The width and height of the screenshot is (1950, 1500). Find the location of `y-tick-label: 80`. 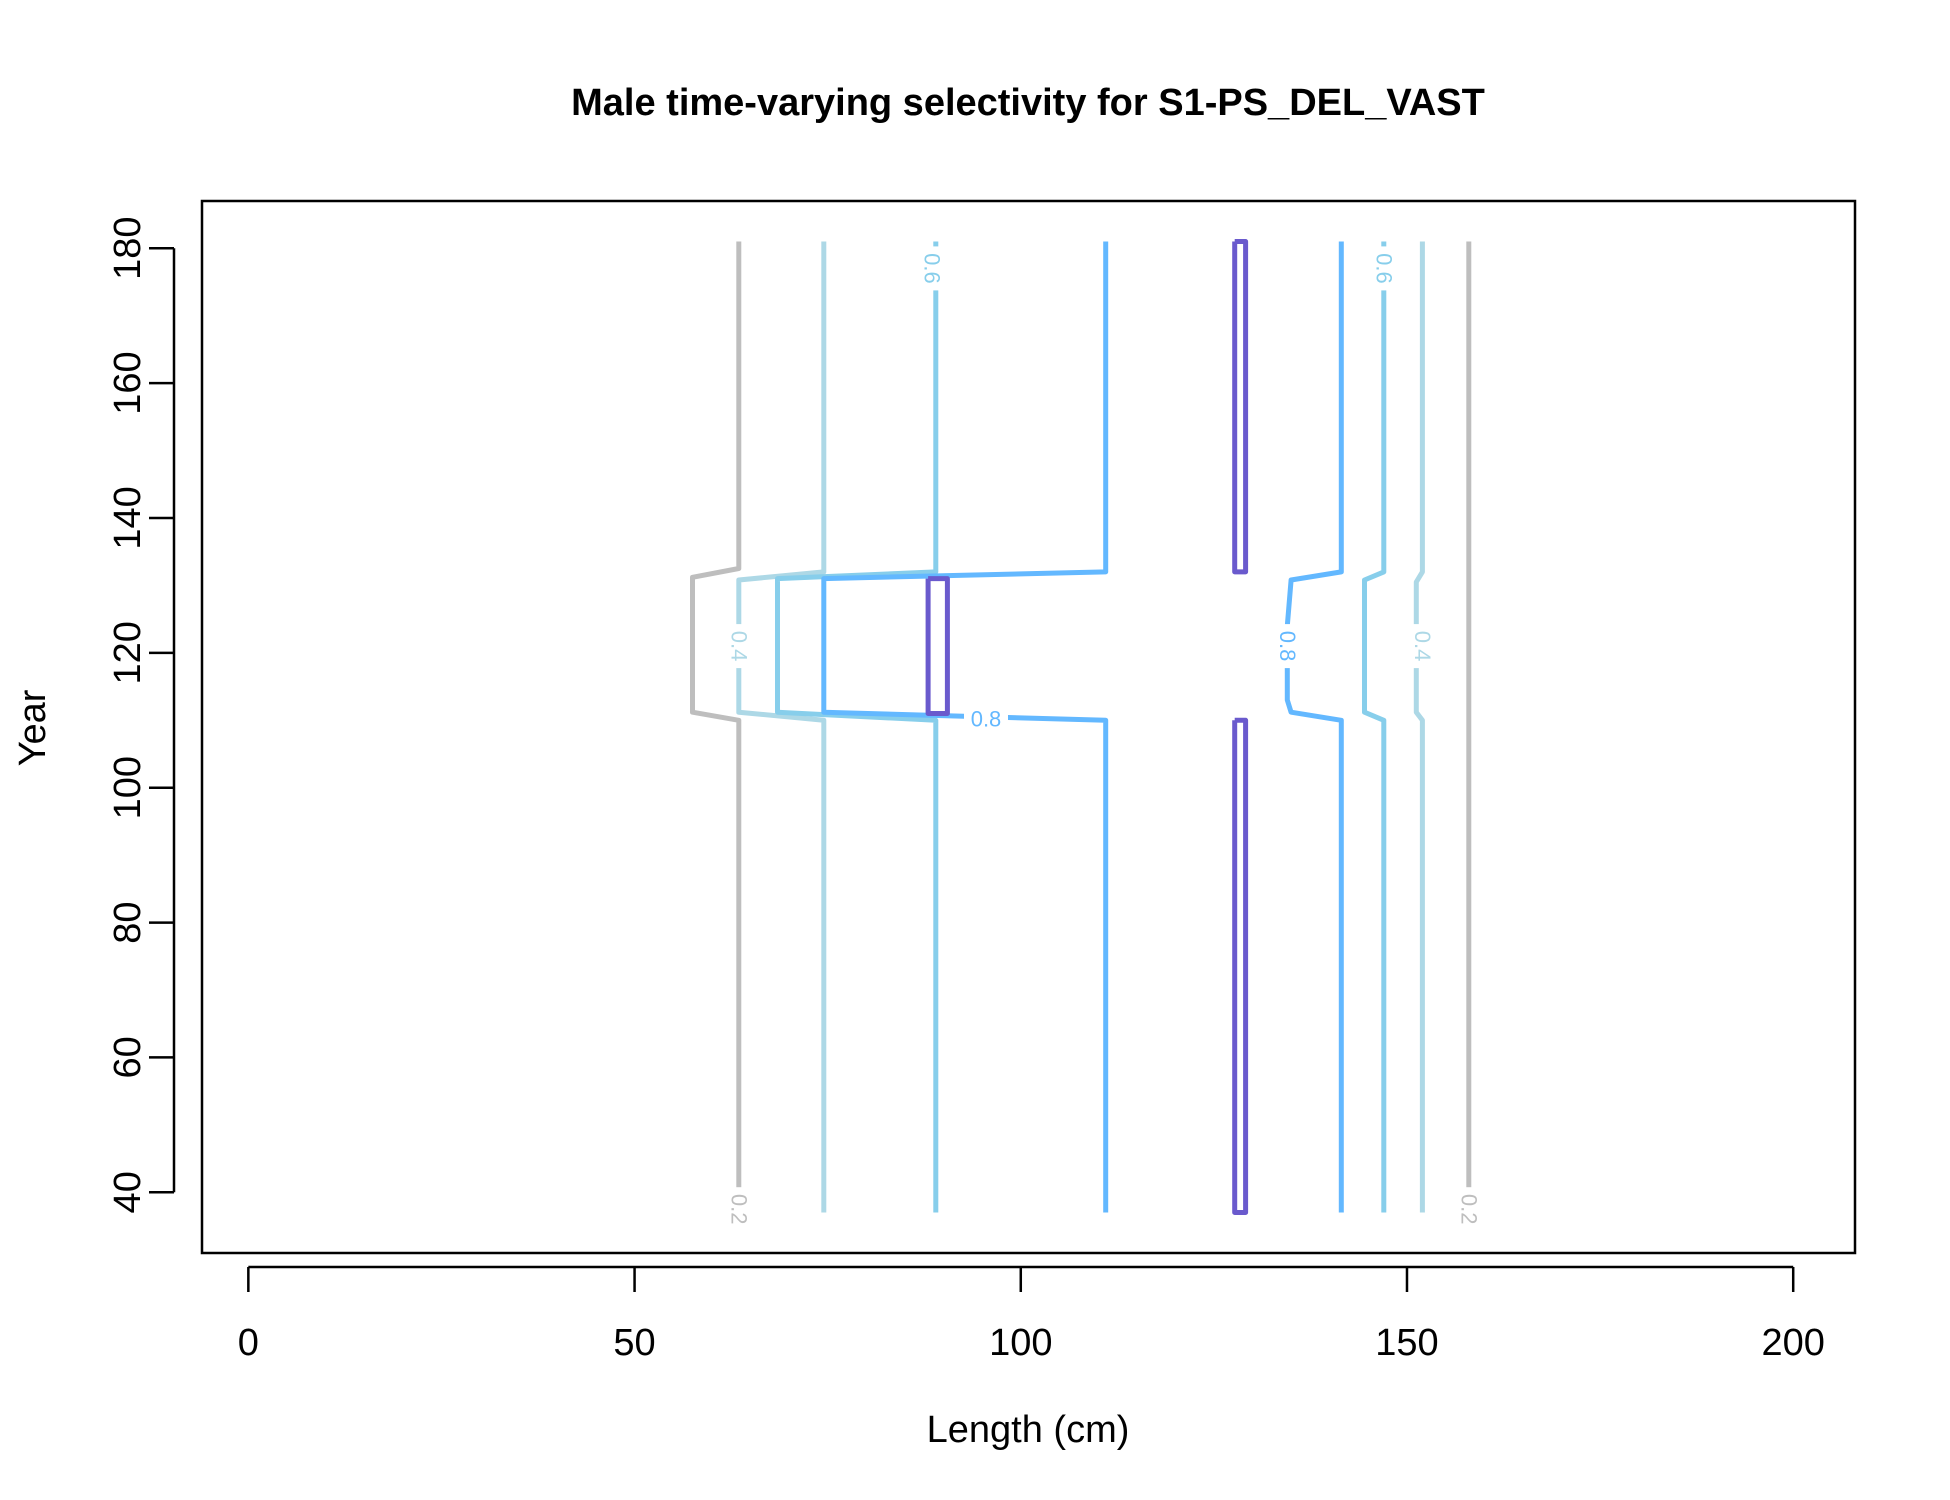

y-tick-label: 80 is located at coordinates (128, 922).